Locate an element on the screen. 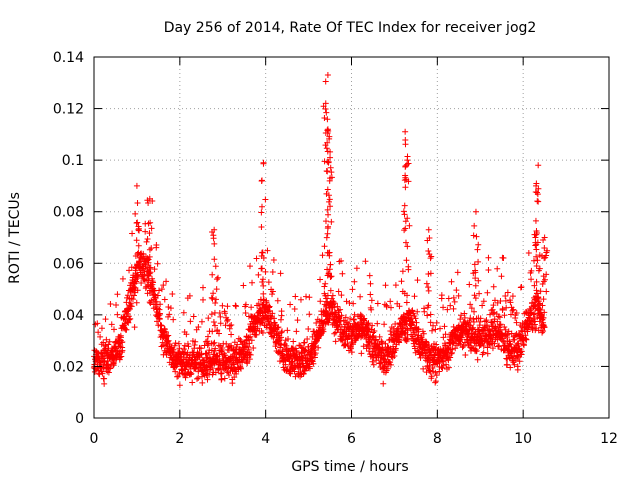  y-tick-label: 0.06 is located at coordinates (68, 264).